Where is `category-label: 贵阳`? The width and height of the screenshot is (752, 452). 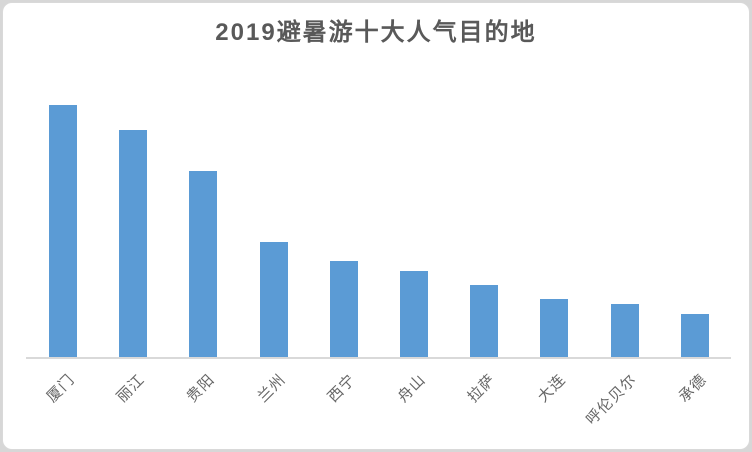
category-label: 贵阳 is located at coordinates (201, 388).